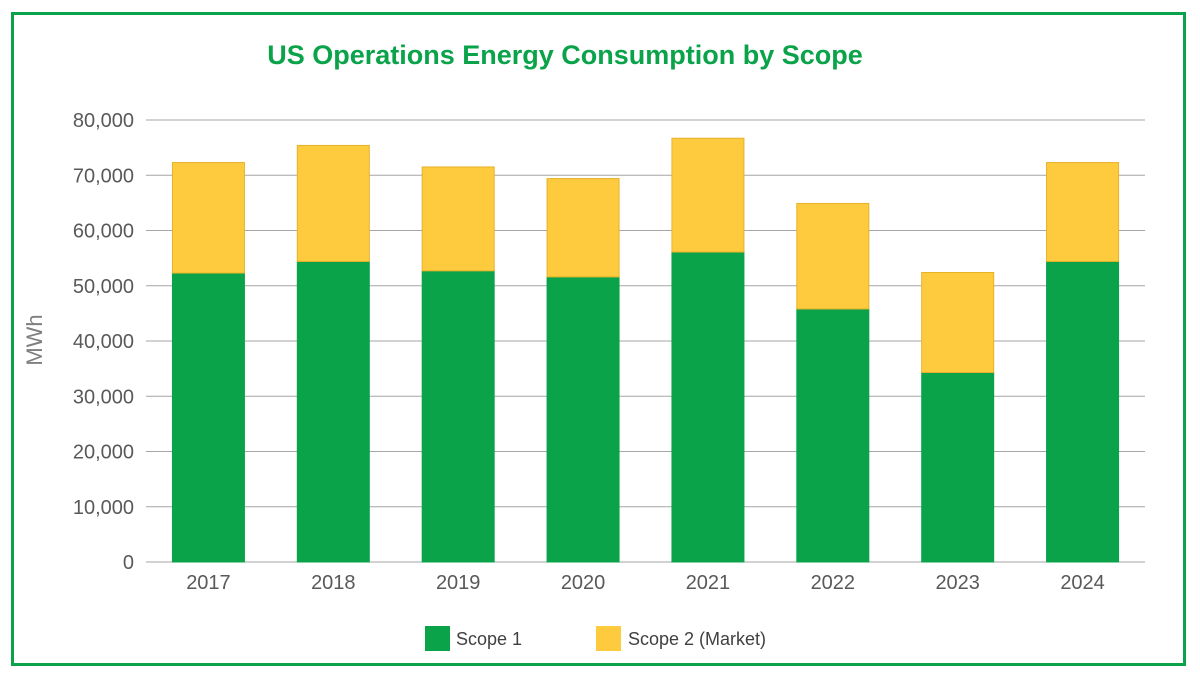 Image resolution: width=1200 pixels, height=682 pixels. Describe the element at coordinates (333, 583) in the screenshot. I see `x-tick-label-2018: 2018` at that location.